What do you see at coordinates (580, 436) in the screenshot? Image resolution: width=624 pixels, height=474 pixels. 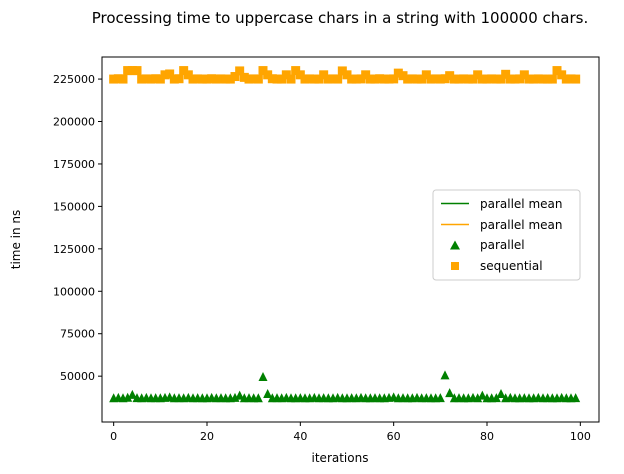 I see `x-tick-label: 100` at bounding box center [580, 436].